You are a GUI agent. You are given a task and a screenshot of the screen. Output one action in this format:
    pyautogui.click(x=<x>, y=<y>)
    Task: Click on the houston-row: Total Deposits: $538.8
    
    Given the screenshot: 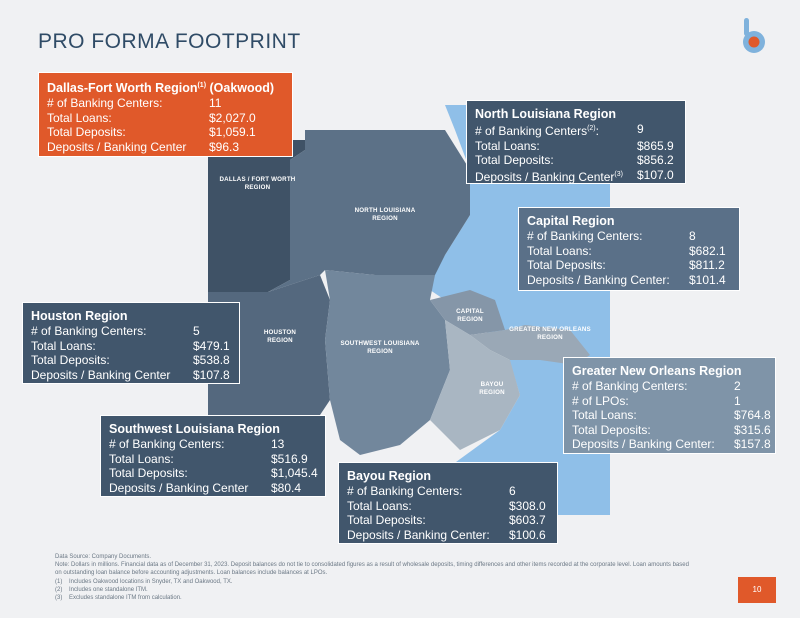 What is the action you would take?
    pyautogui.click(x=130, y=360)
    